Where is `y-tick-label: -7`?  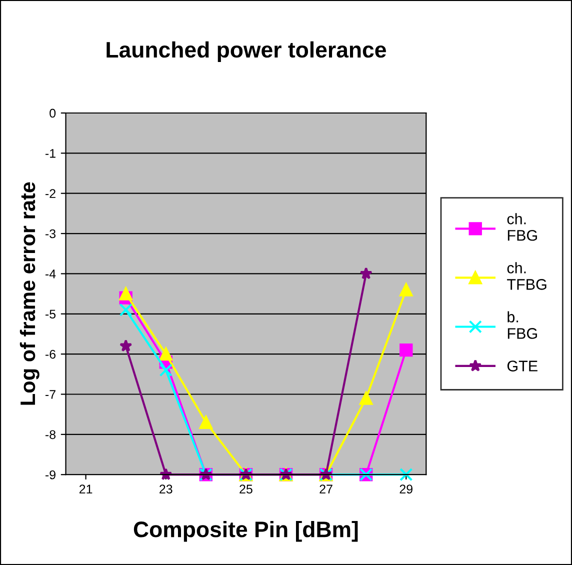
y-tick-label: -7 is located at coordinates (51, 394).